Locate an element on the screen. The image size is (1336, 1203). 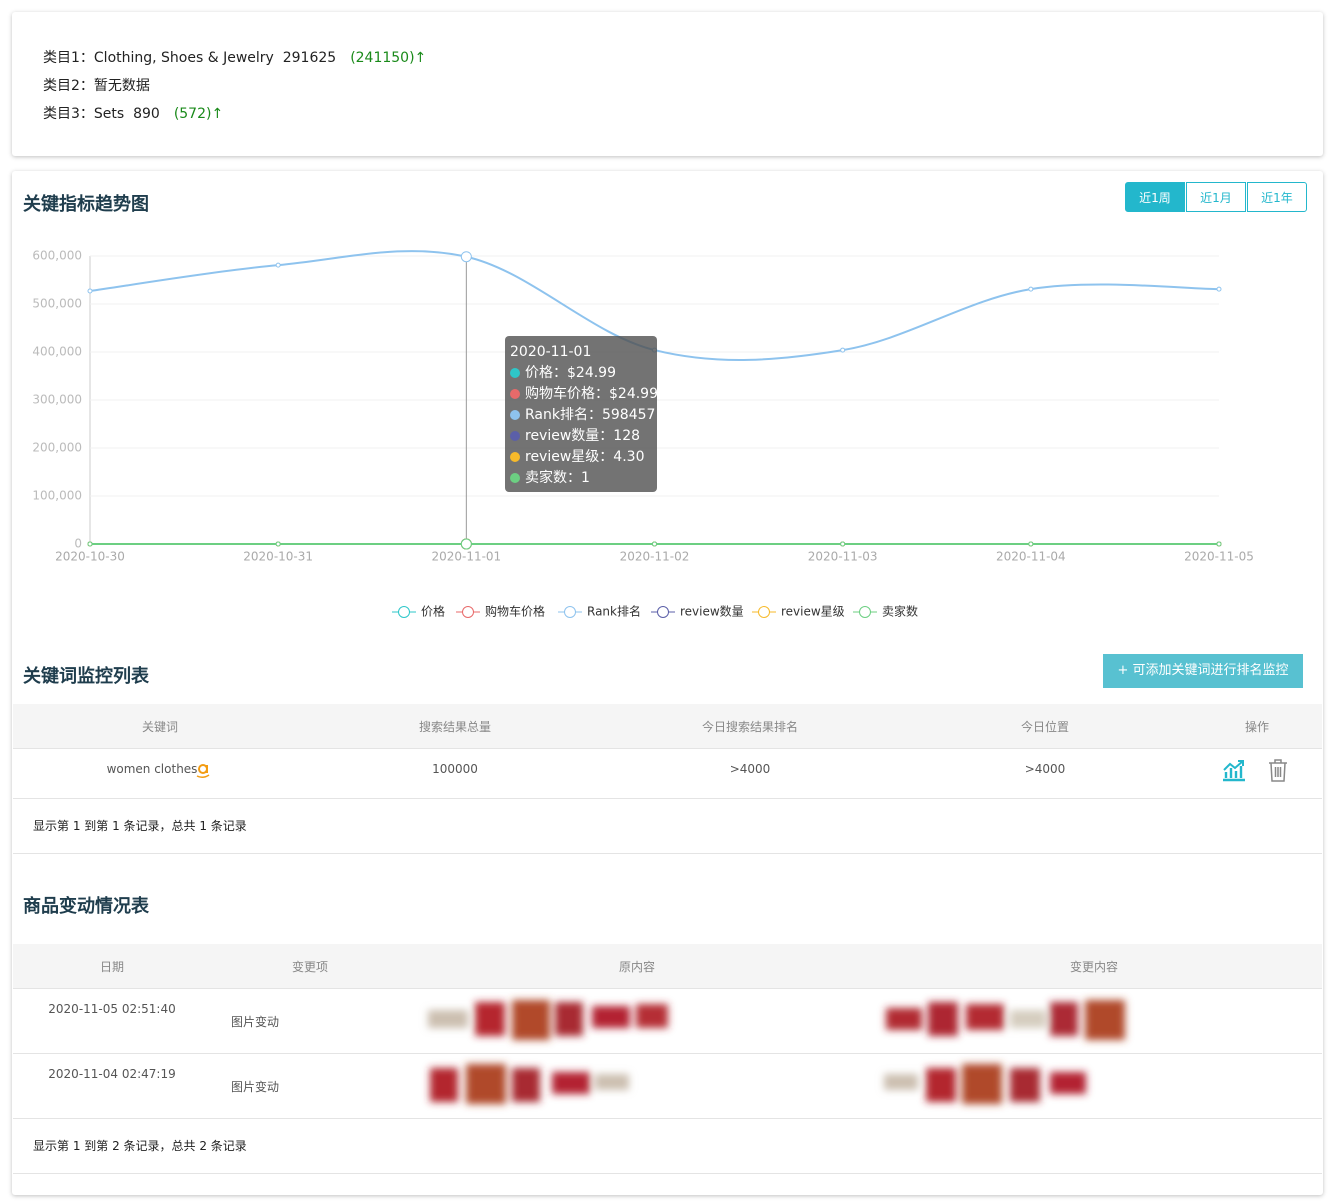
category-change: (241150)↑ is located at coordinates (388, 58).